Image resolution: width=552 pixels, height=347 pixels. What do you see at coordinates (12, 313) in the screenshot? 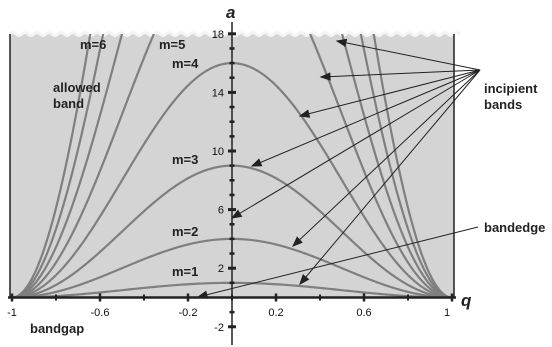
I see `x-tick-label: -1` at bounding box center [12, 313].